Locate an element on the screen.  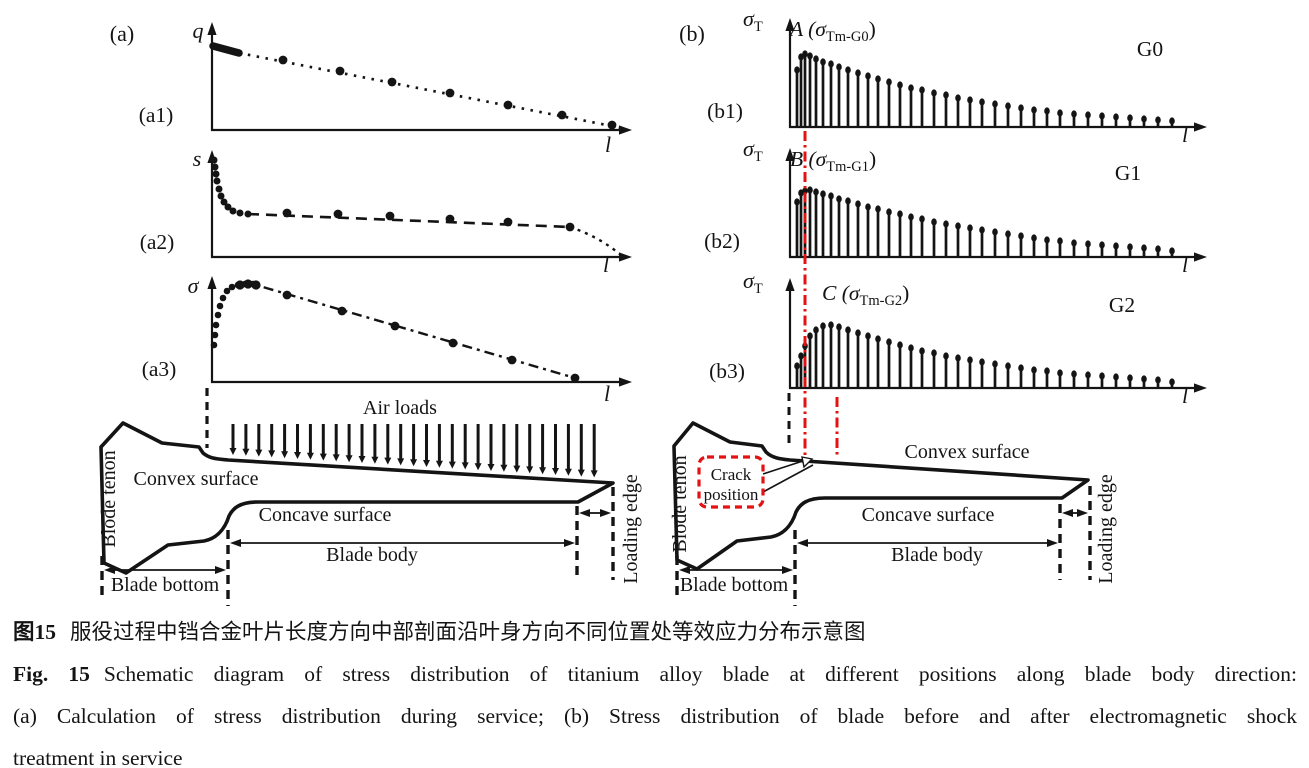
group-label: G2 is located at coordinates (1122, 305).